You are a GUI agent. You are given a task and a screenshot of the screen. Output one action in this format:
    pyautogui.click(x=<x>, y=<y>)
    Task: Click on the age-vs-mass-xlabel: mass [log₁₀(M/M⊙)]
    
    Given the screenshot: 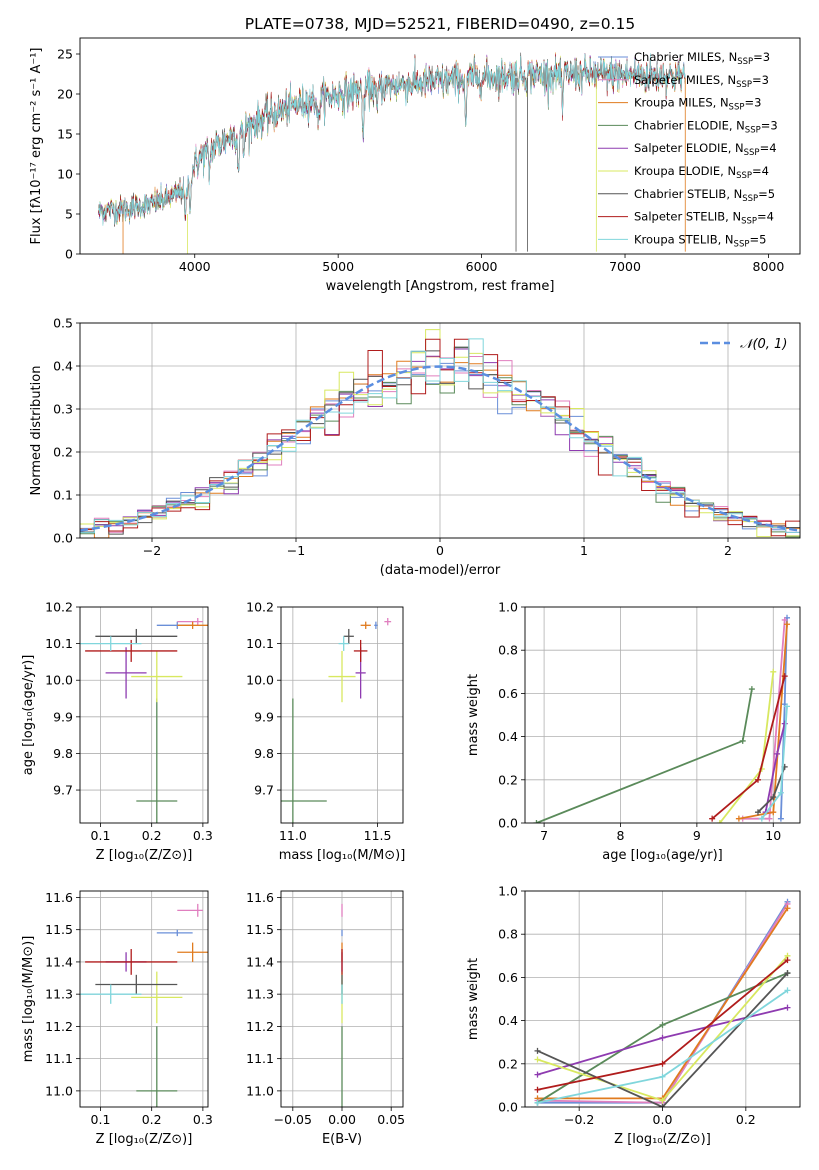 What is the action you would take?
    pyautogui.click(x=342, y=855)
    